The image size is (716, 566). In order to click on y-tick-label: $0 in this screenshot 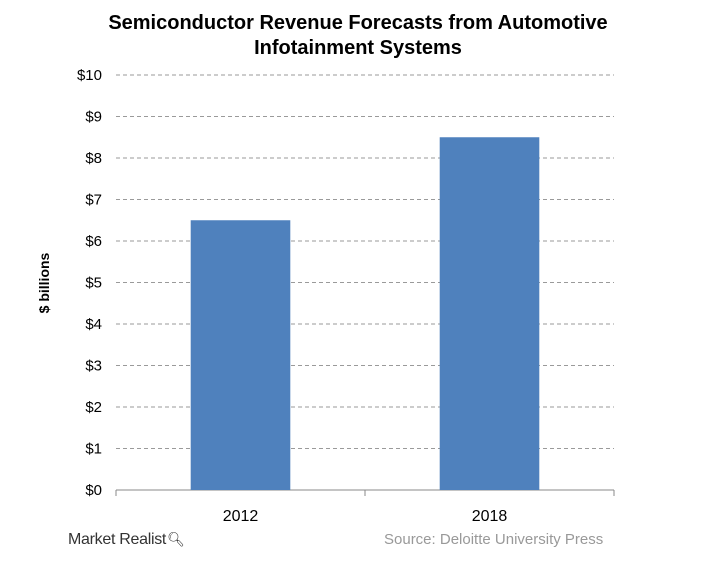, I will do `click(93, 490)`.